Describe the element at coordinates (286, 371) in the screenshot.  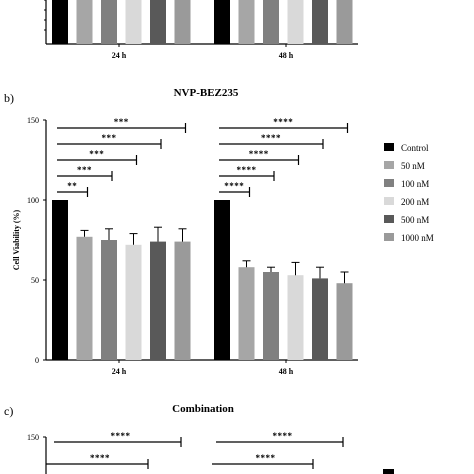
I see `panel-b-category-label: 48 h` at that location.